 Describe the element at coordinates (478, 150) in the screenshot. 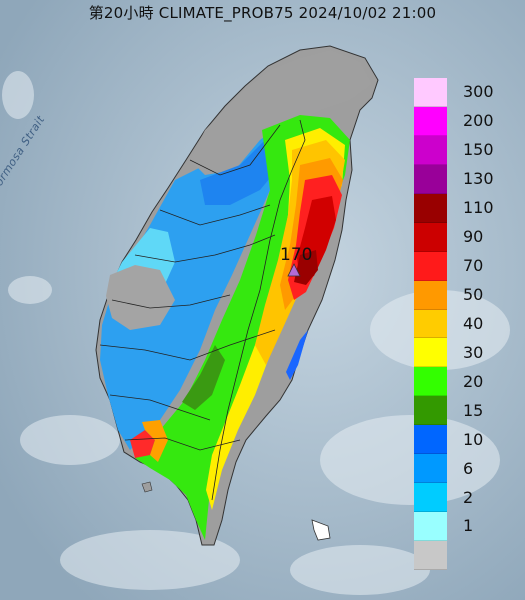

I see `legend-label: 150` at that location.